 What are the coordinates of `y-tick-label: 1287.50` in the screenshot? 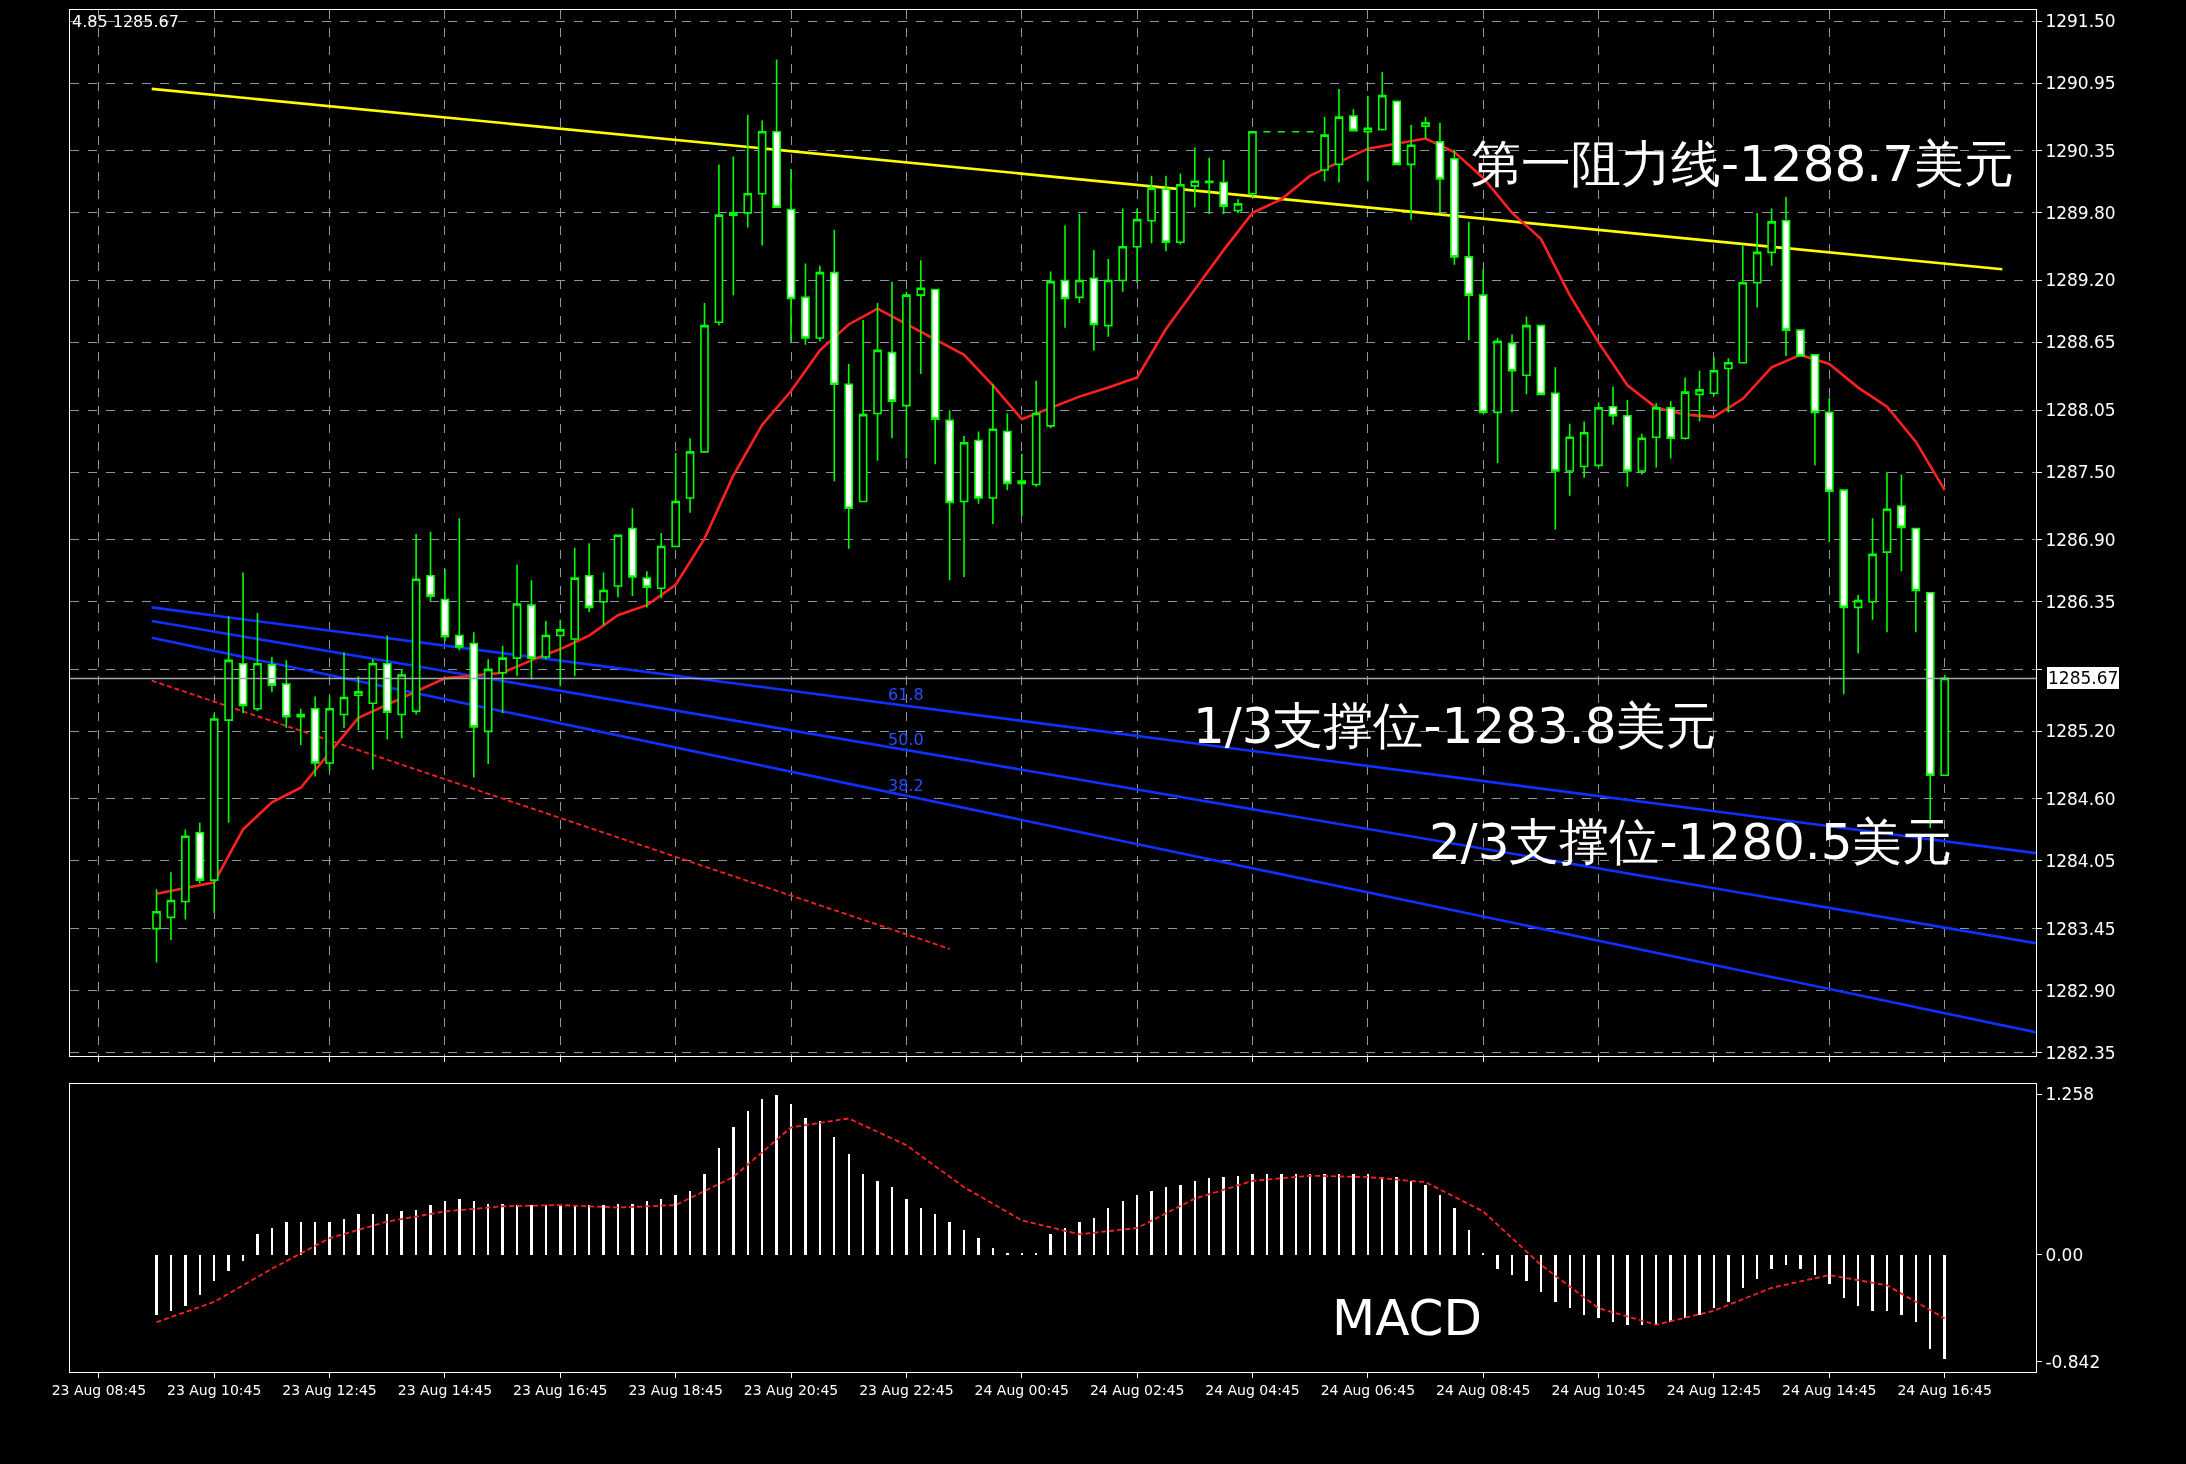 It's located at (2080, 472).